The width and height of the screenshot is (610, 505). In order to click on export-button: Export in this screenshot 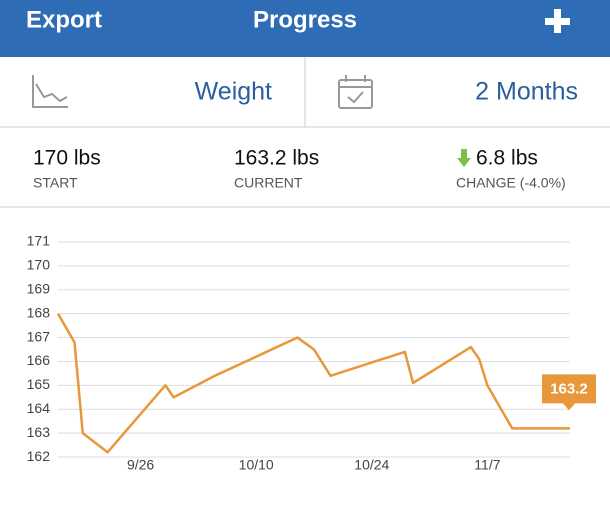, I will do `click(64, 19)`.